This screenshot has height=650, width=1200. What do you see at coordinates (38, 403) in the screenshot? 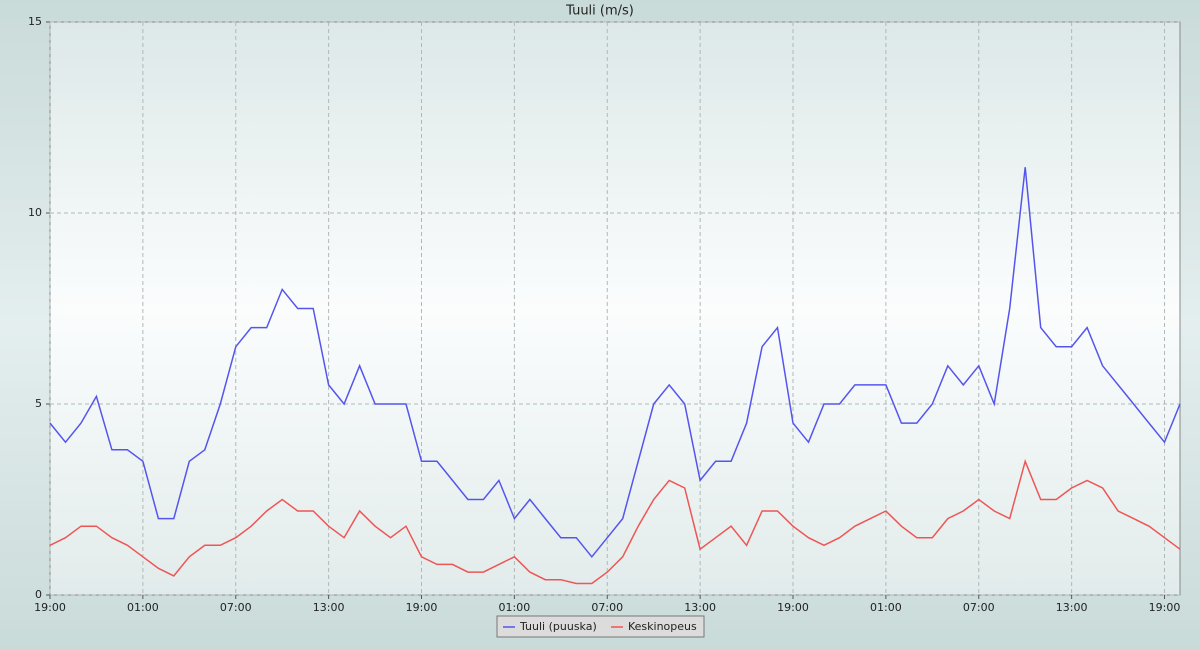
I see `y-tick-label: 5` at bounding box center [38, 403].